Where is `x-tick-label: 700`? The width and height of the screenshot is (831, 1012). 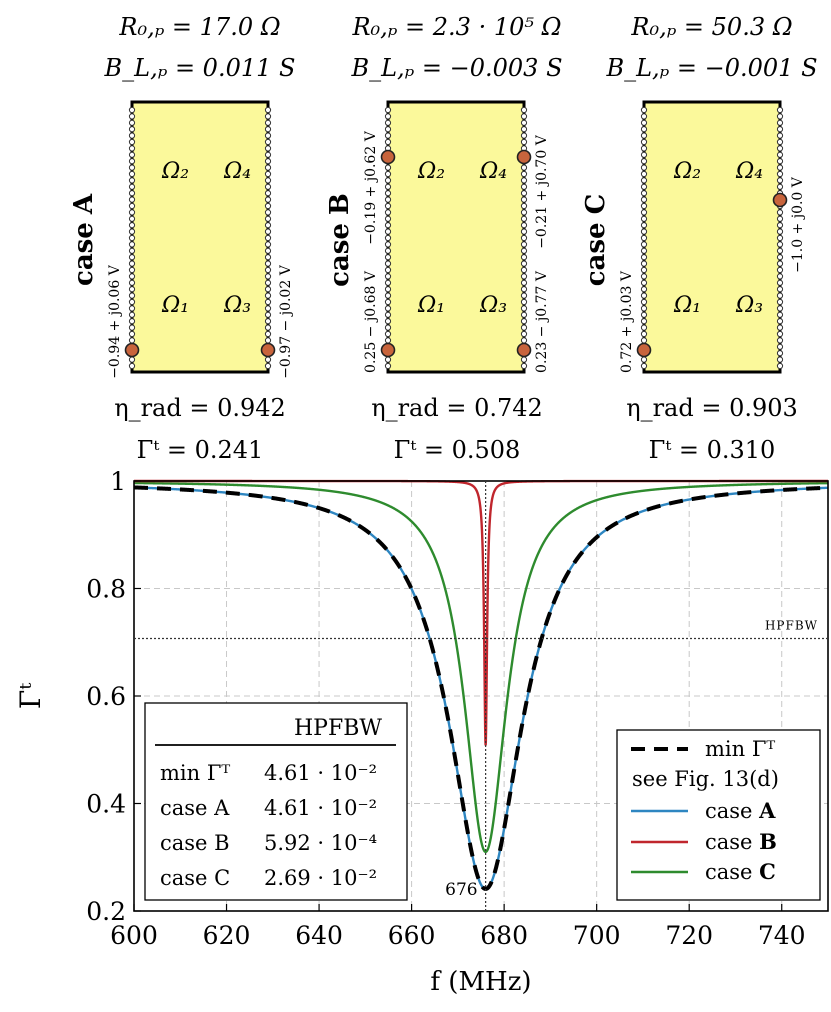
x-tick-label: 700 is located at coordinates (597, 935).